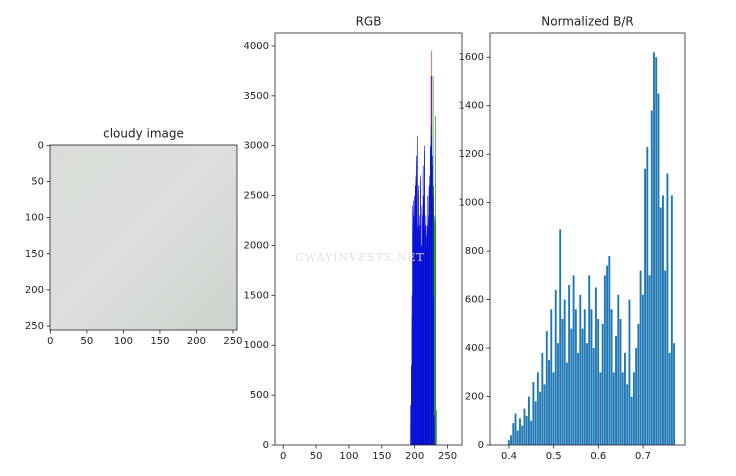  I want to click on y-tick-label: 100, so click(34, 218).